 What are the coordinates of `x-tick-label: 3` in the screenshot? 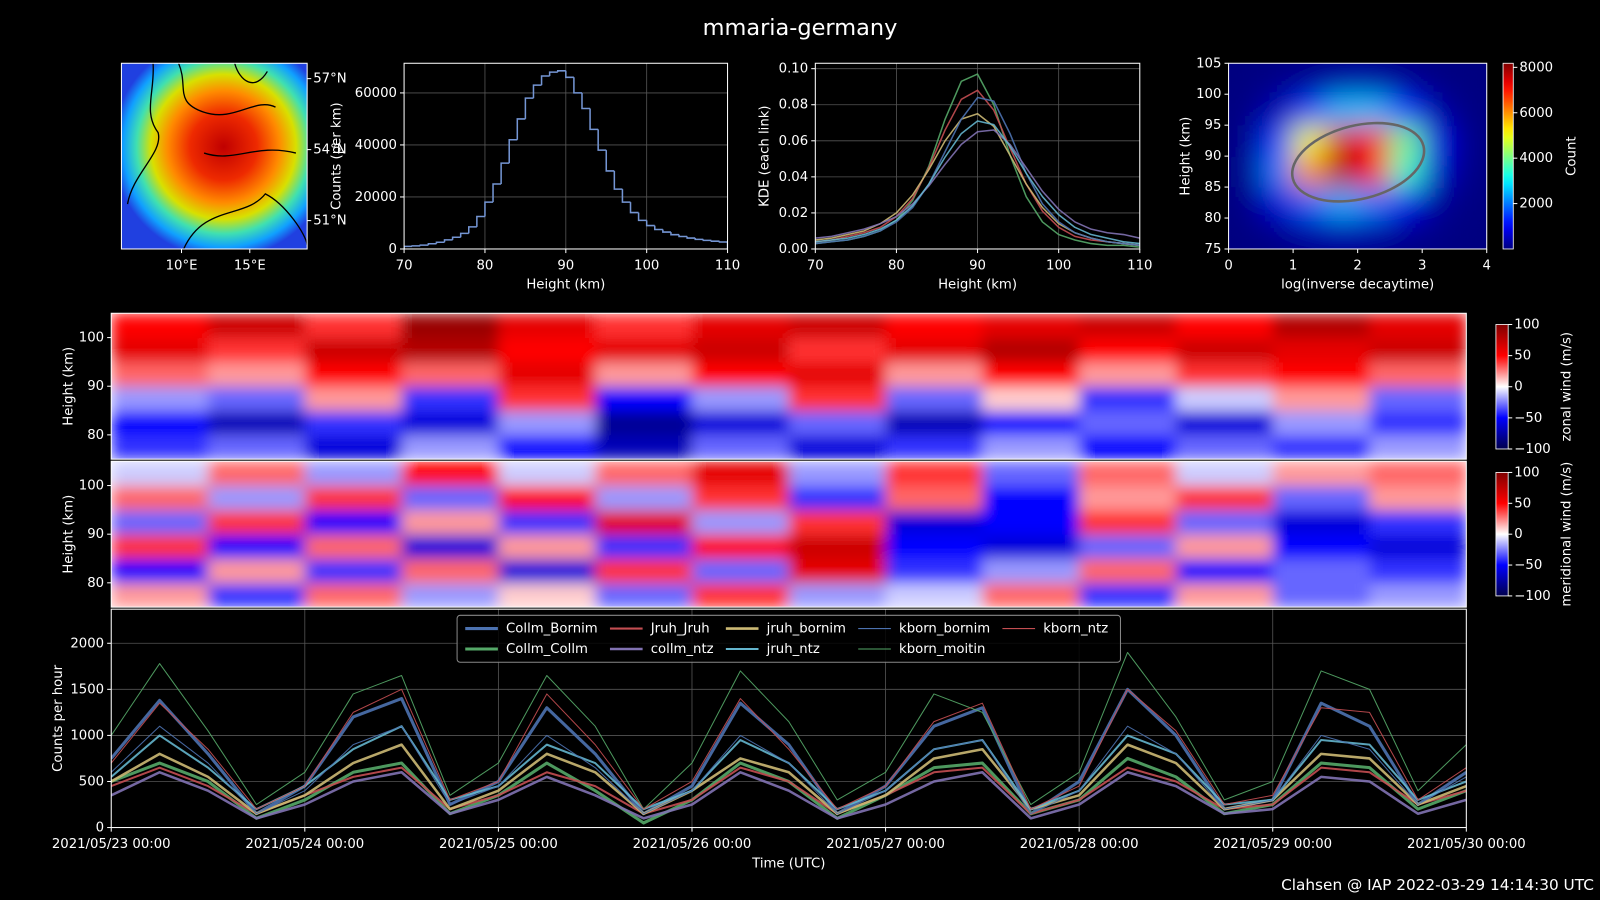 It's located at (1422, 265).